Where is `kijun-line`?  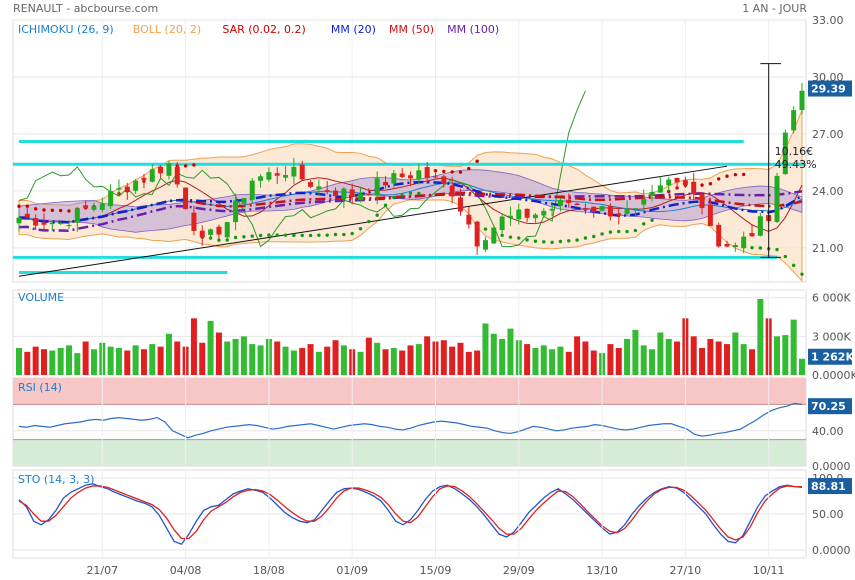 kijun-line is located at coordinates (410, 202).